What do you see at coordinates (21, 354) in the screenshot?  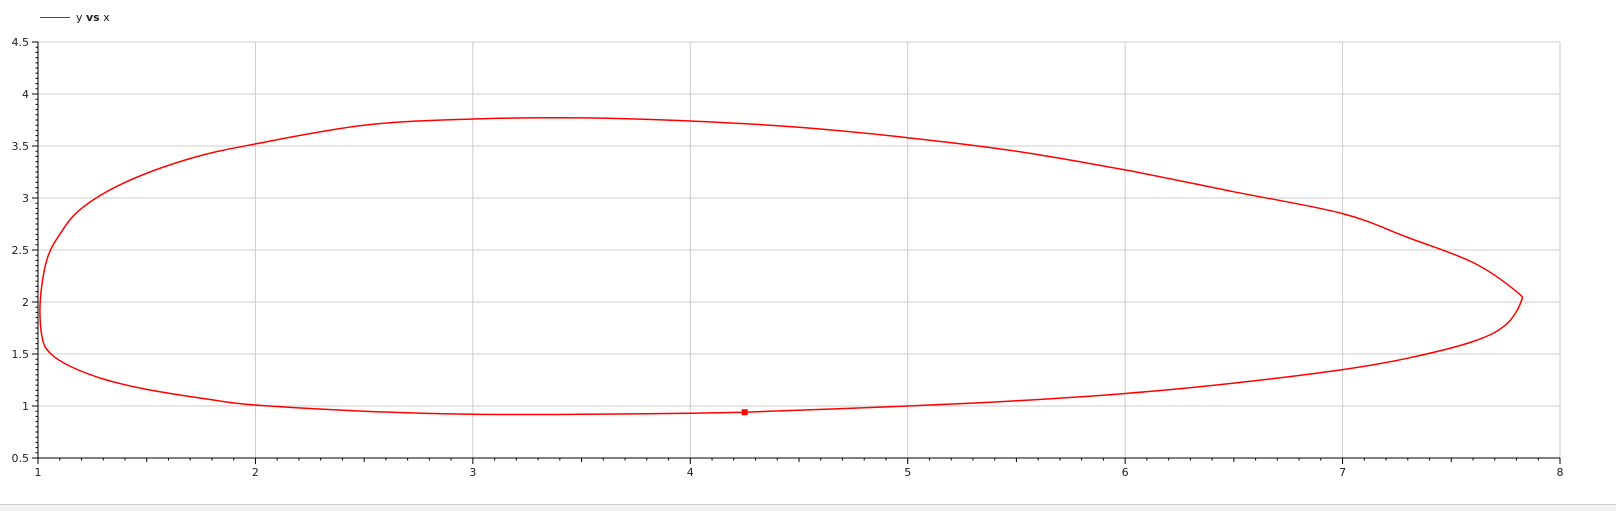 I see `y-tick-label: 1.5` at bounding box center [21, 354].